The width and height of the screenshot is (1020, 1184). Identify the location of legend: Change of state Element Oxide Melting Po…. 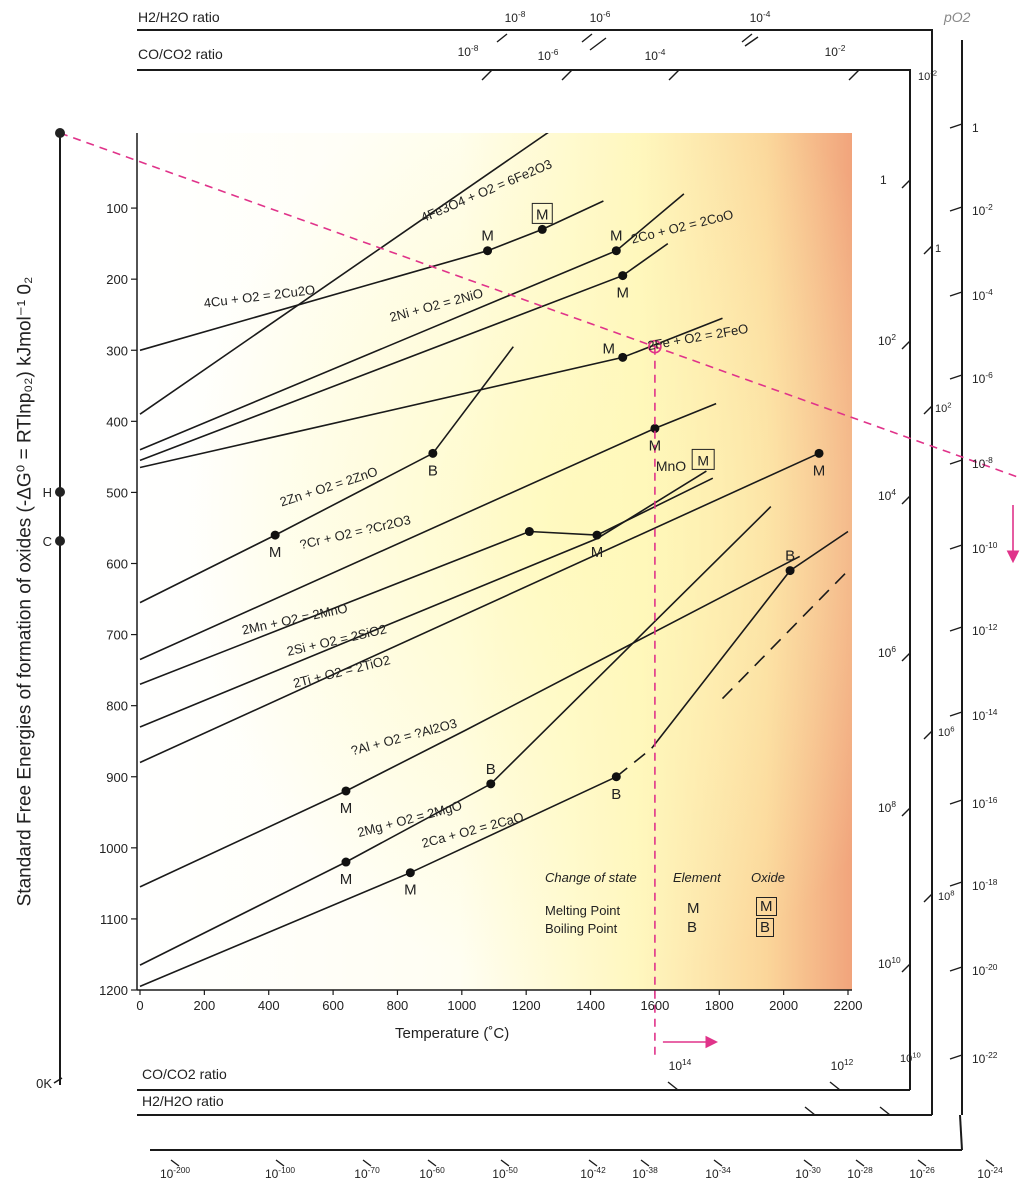
(675, 910).